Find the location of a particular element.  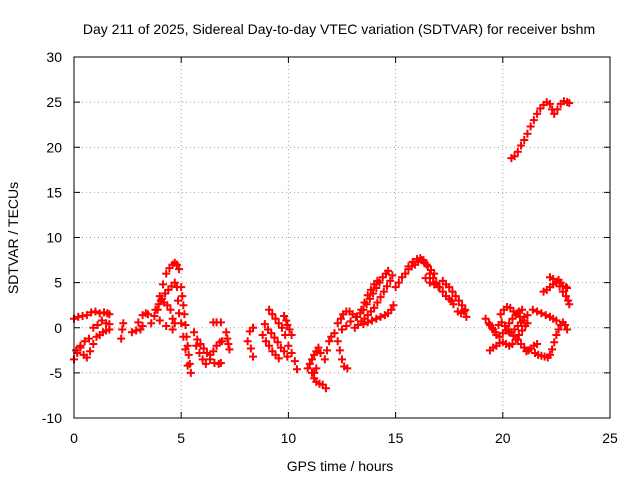

x-tick-label: 0 is located at coordinates (74, 438).